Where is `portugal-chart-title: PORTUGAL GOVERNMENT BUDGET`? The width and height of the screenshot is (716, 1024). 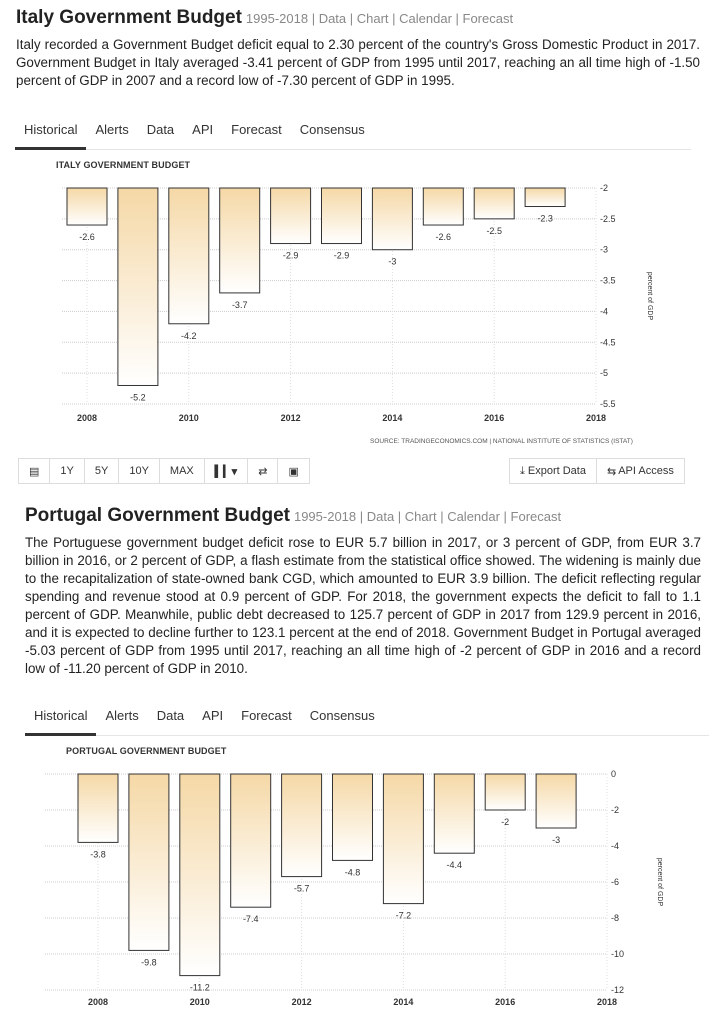 portugal-chart-title: PORTUGAL GOVERNMENT BUDGET is located at coordinates (146, 751).